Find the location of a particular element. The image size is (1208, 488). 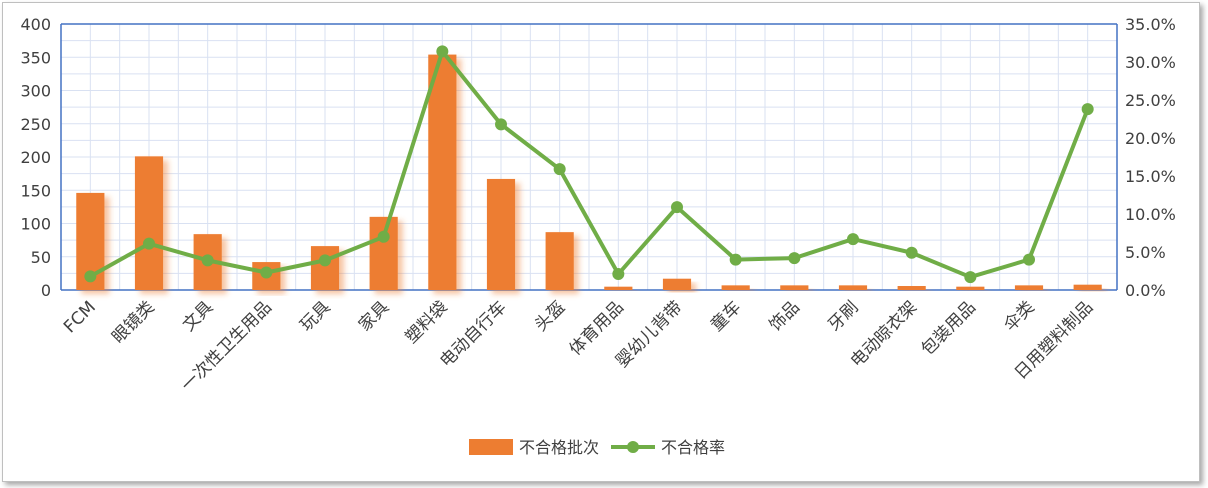

right-axis-ticks: 0.0% 5.0% 10.0% 15.0% 20.0% 25.0% 30.0% 35.0% is located at coordinates (1150, 157).